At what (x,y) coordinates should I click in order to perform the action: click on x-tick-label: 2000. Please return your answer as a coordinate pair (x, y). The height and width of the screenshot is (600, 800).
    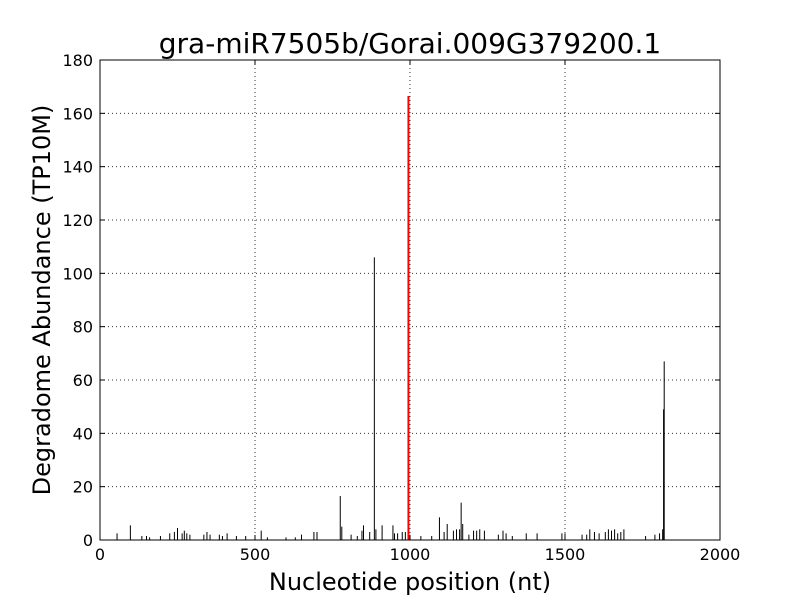
    Looking at the image, I should click on (720, 554).